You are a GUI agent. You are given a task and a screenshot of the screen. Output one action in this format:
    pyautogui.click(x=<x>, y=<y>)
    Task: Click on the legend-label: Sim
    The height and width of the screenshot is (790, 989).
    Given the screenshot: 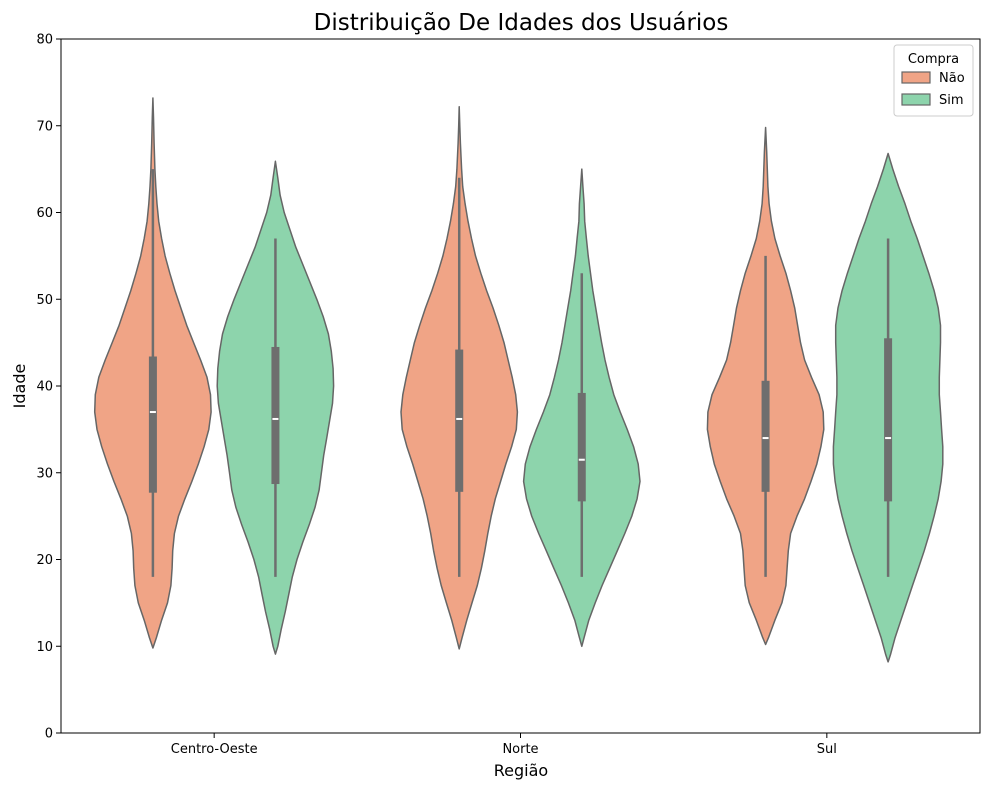 What is the action you would take?
    pyautogui.click(x=951, y=100)
    